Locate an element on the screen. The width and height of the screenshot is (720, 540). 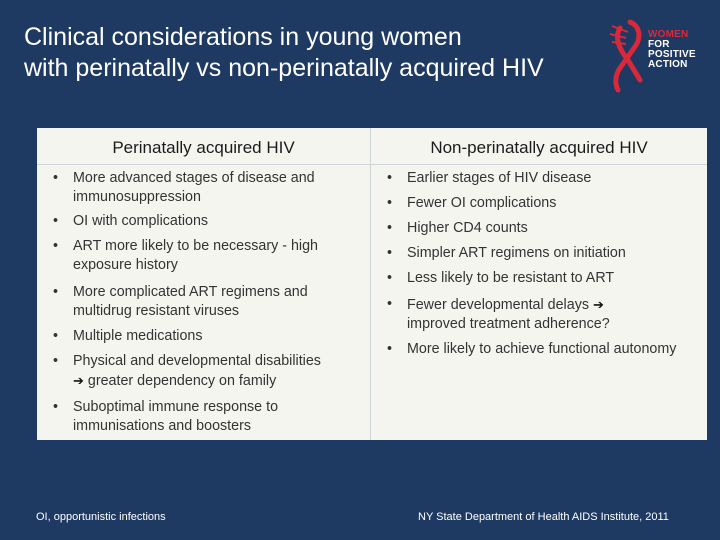
logo: WOMEN FOR POSITIVE ACTION is located at coordinates (661, 58).